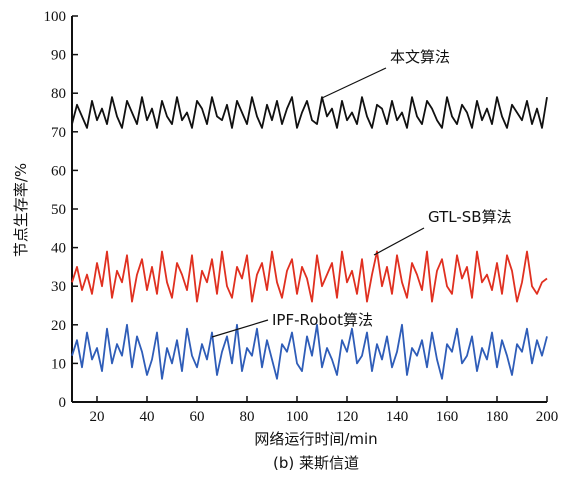  I want to click on x-tick-label: 40, so click(147, 417).